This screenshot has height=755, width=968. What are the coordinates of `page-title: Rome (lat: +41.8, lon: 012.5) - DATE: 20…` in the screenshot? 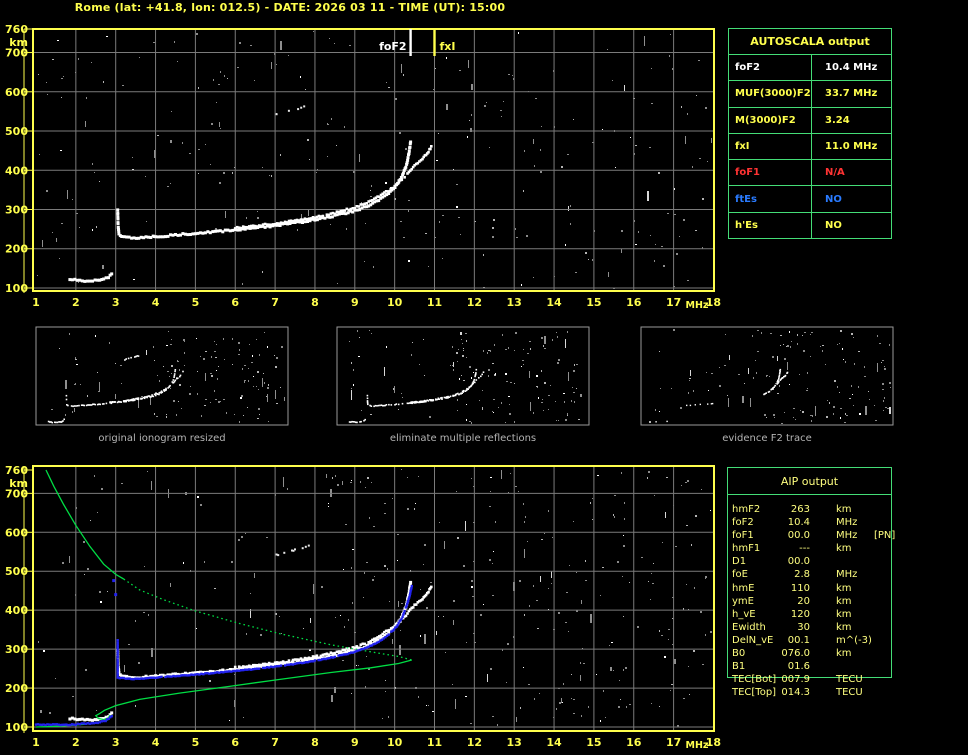 It's located at (290, 7).